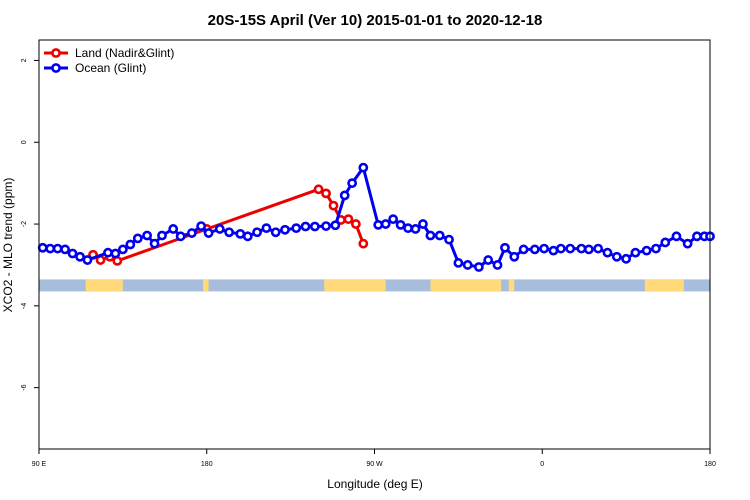 This screenshot has width=750, height=500. Describe the element at coordinates (24, 60) in the screenshot. I see `y-tick-label: 2` at that location.